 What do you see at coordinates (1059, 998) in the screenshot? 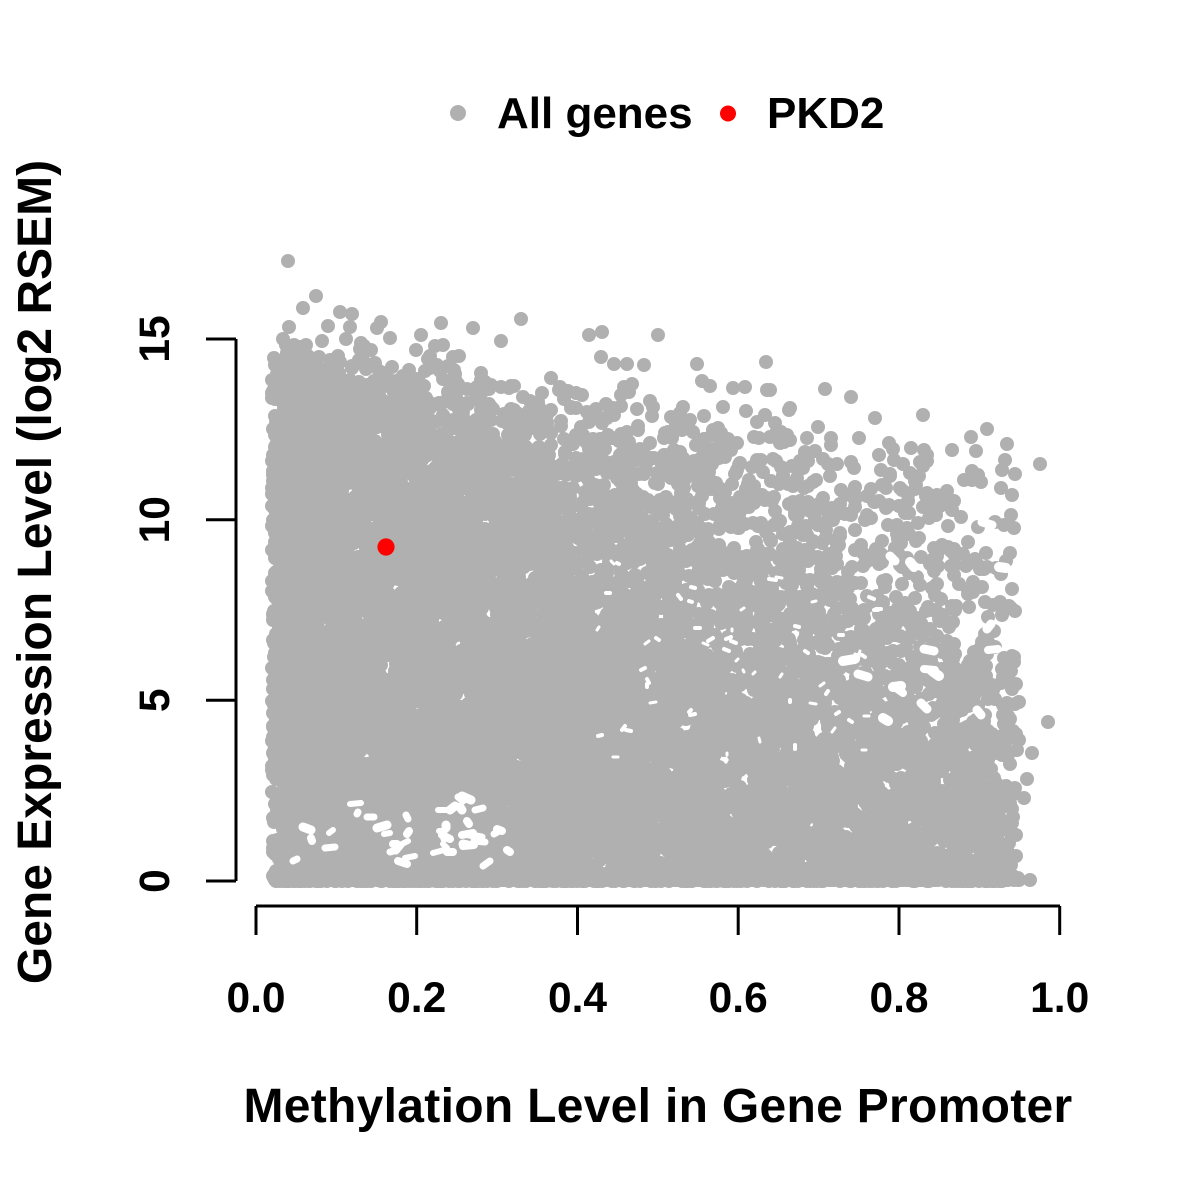
I see `svg-text: 1.0` at bounding box center [1059, 998].